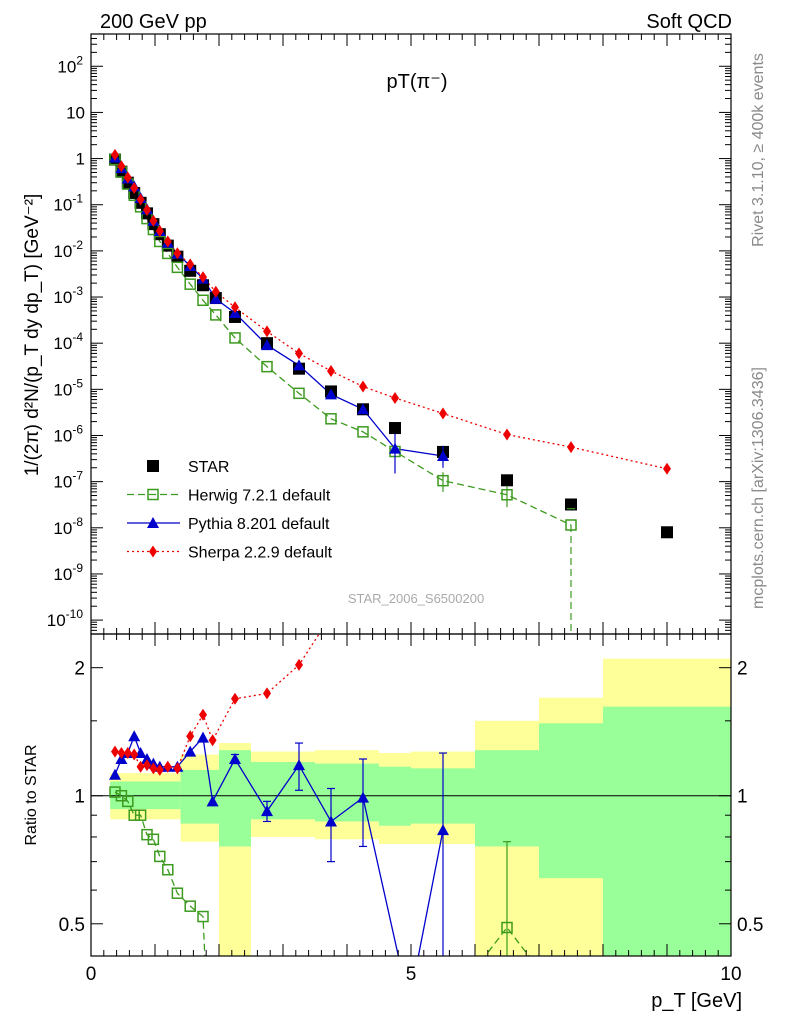 This screenshot has width=786, height=1024. What do you see at coordinates (689, 22) in the screenshot?
I see `header-right-label: Soft QCD` at bounding box center [689, 22].